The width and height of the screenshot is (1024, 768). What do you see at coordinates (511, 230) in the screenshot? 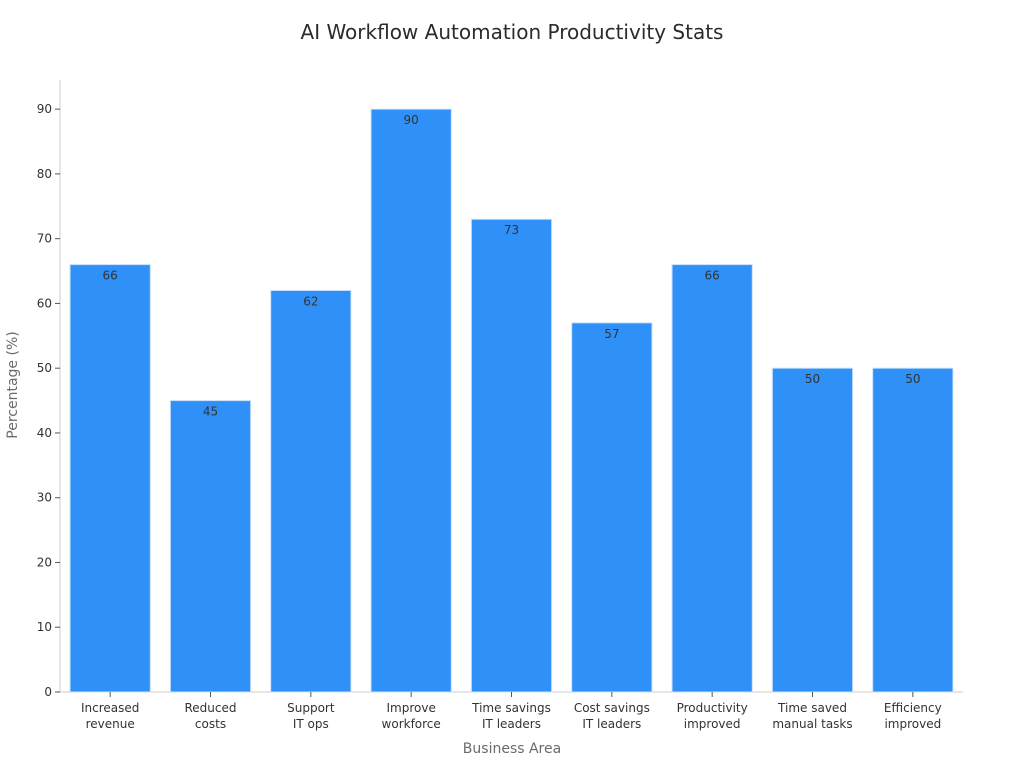
I see `bar-value-label: 73` at bounding box center [511, 230].